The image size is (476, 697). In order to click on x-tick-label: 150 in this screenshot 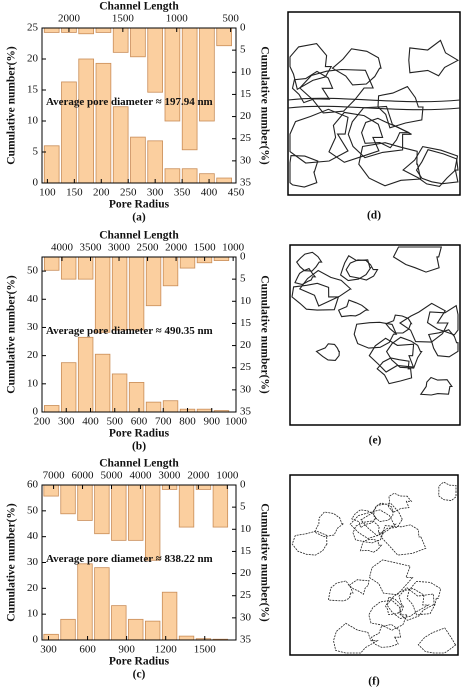, I will do `click(74, 193)`.